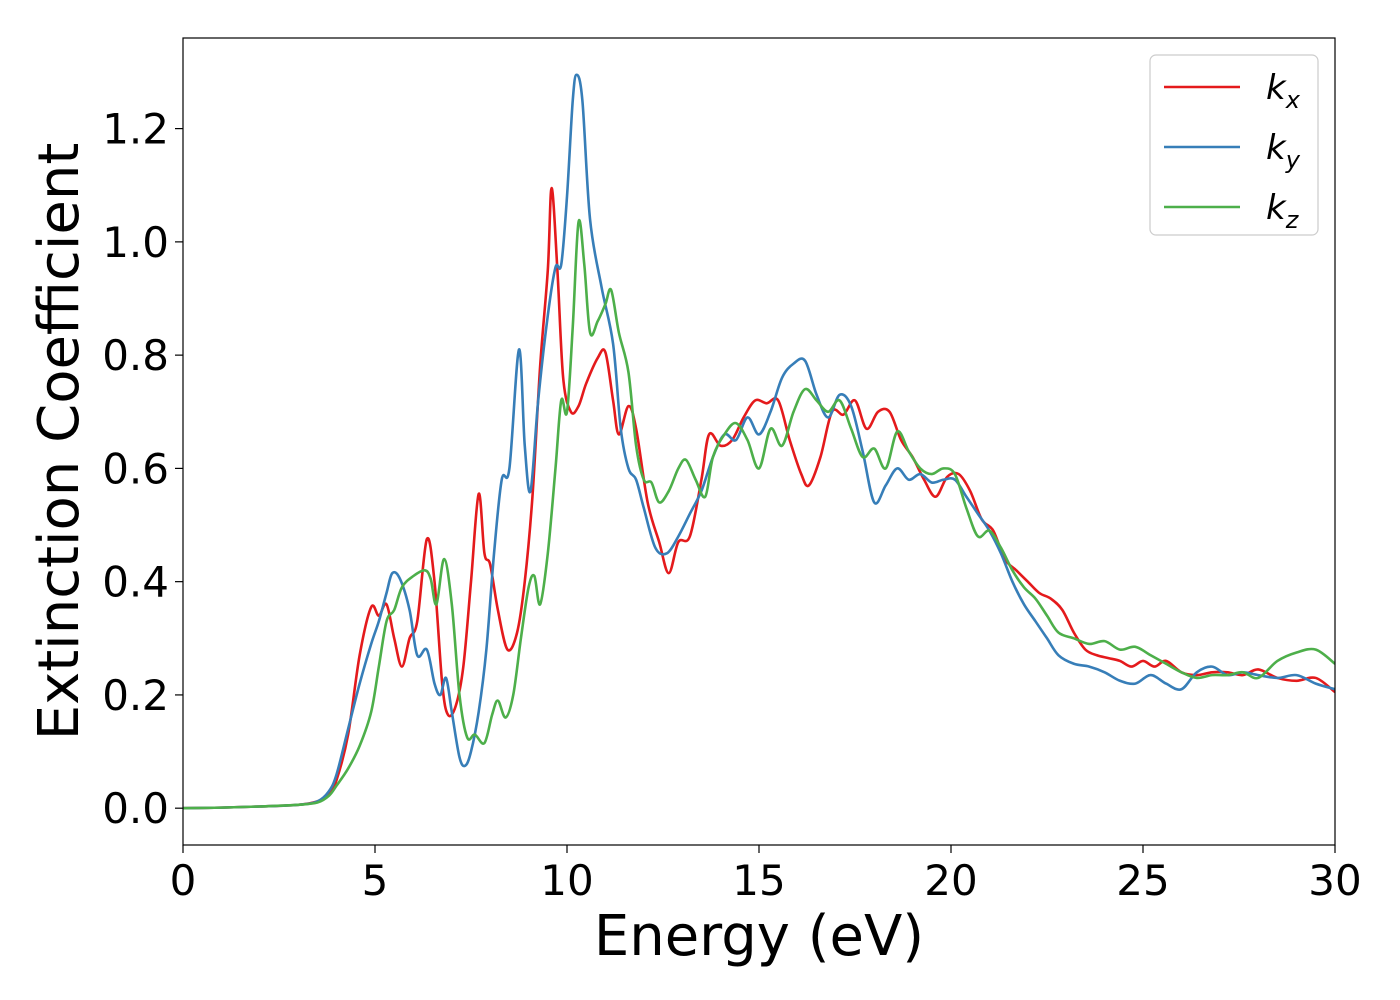 The width and height of the screenshot is (1400, 1000). I want to click on legend-box, so click(1234, 145).